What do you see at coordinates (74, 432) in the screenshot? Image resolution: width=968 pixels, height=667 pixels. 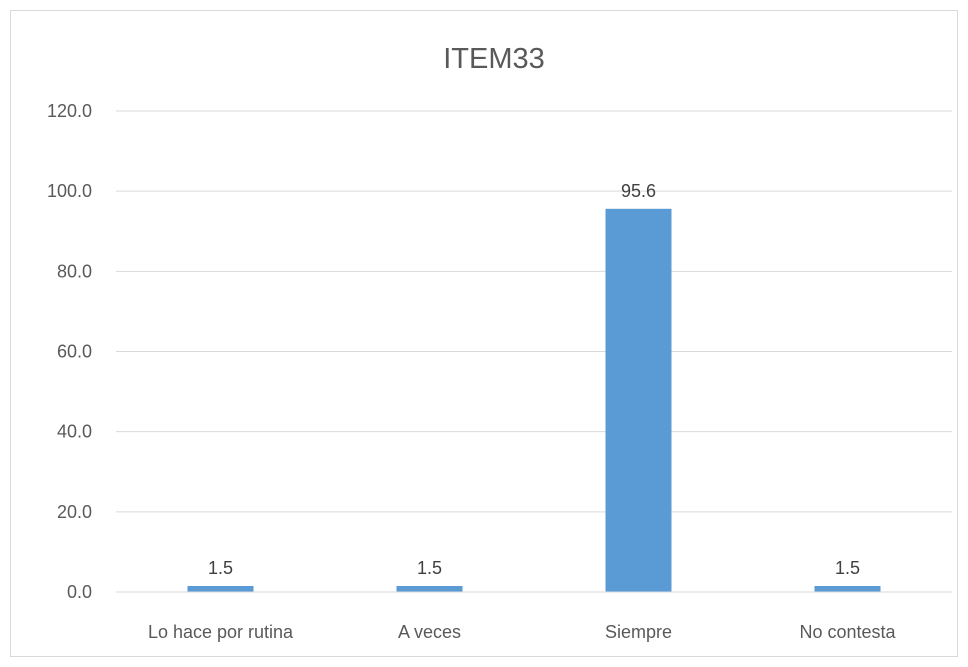 I see `y-tick-label: 40.0` at bounding box center [74, 432].